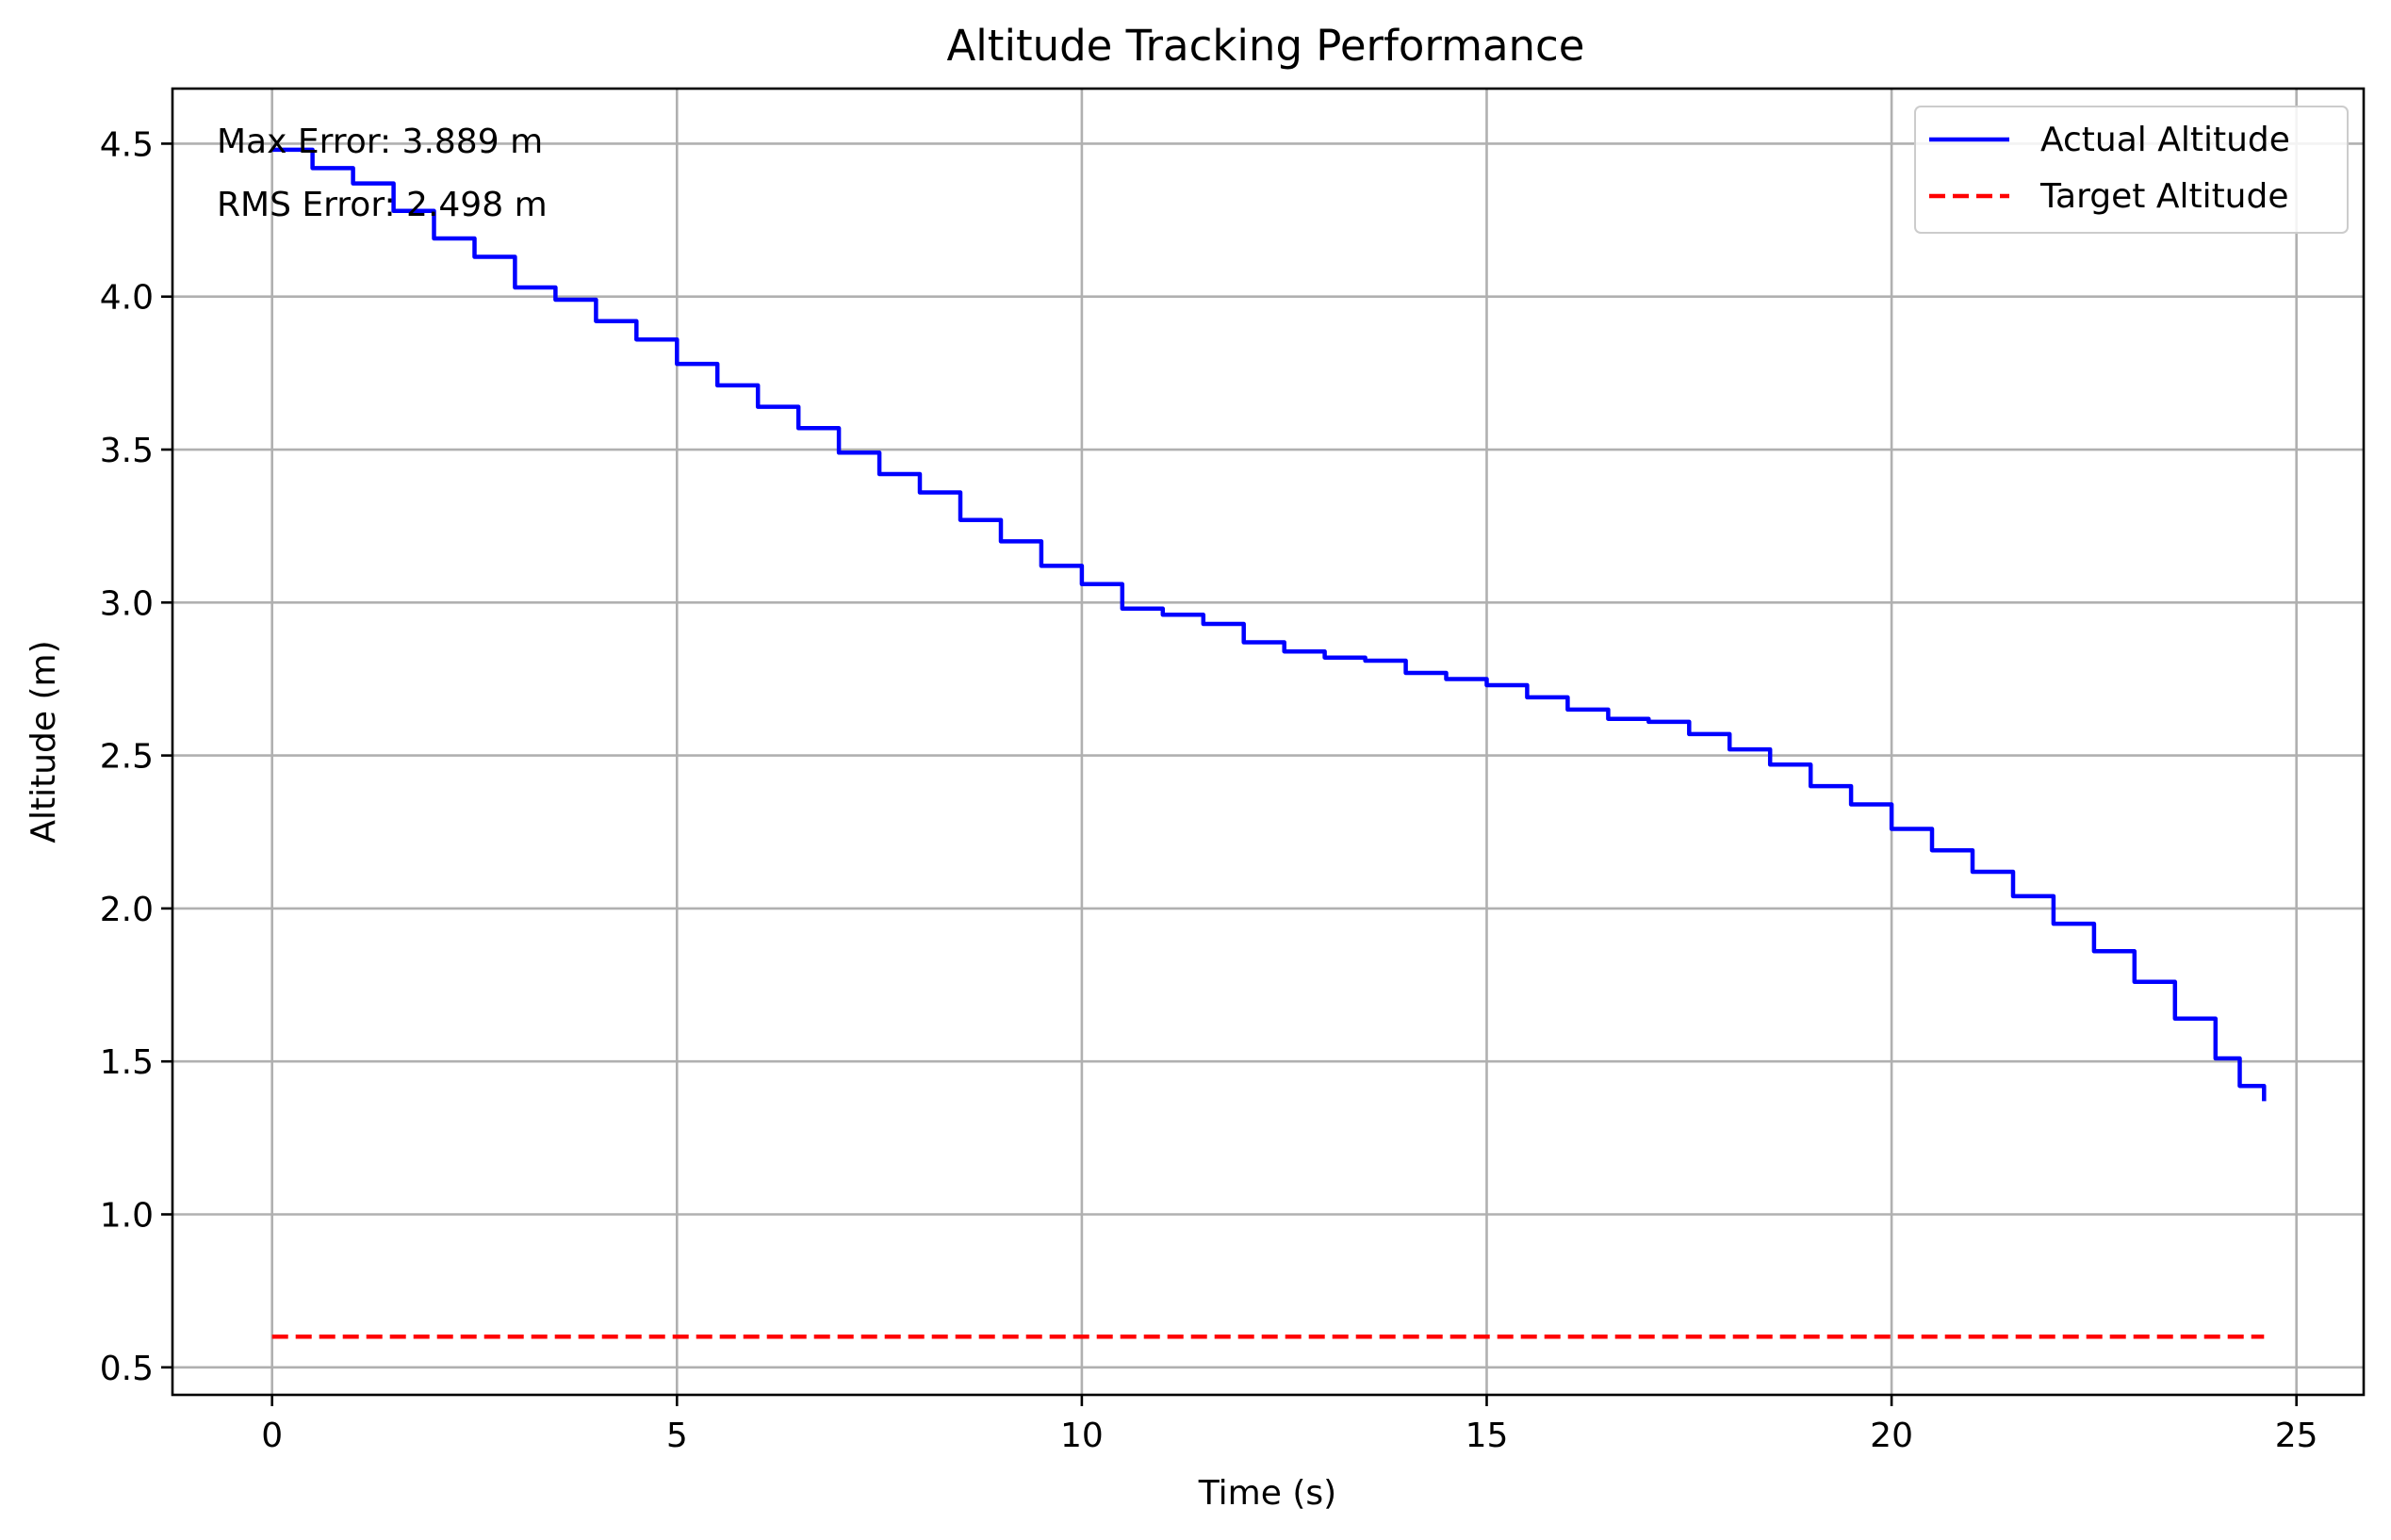 This screenshot has width=2391, height=1540. What do you see at coordinates (2164, 196) in the screenshot?
I see `legend-label-target: Target Altitude` at bounding box center [2164, 196].